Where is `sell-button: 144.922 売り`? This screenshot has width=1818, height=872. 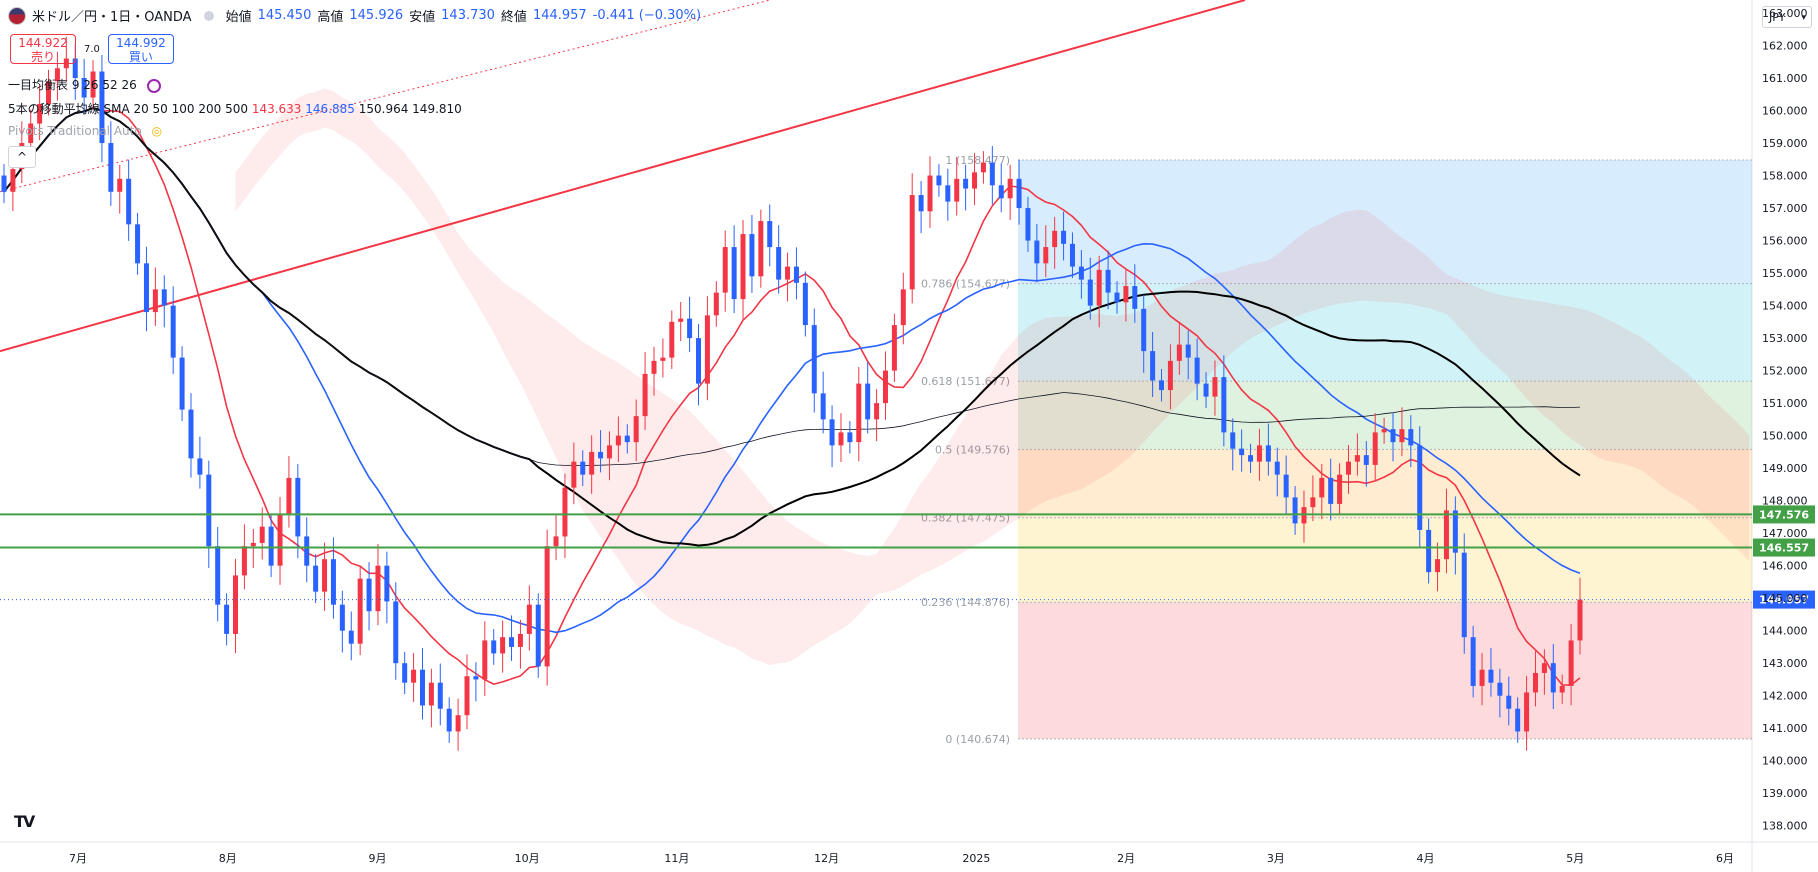
sell-button: 144.922 売り is located at coordinates (43, 49).